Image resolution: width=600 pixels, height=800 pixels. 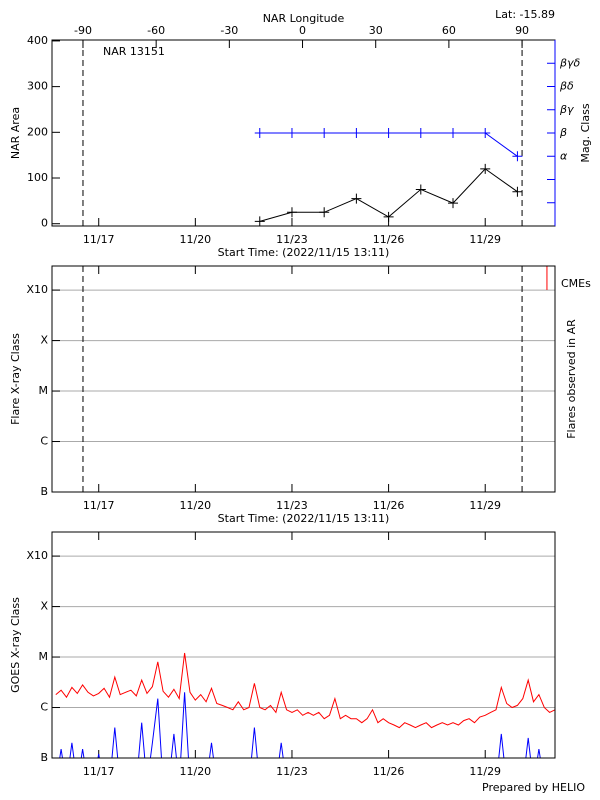 I want to click on footer: Prepared by HELIO, so click(x=533, y=787).